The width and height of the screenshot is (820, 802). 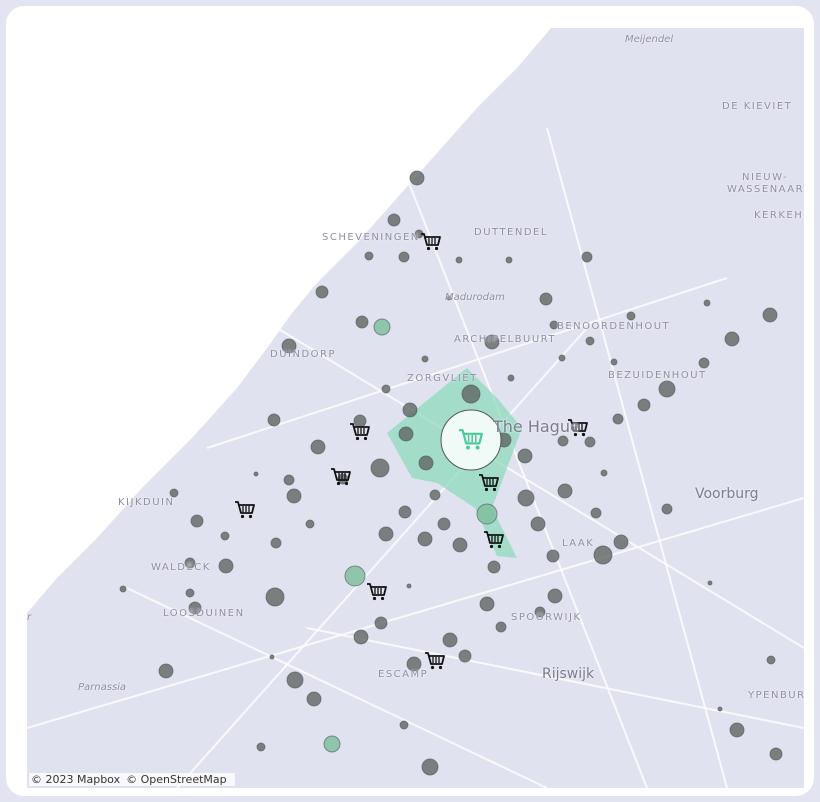 What do you see at coordinates (471, 440) in the screenshot?
I see `selected-store-marker` at bounding box center [471, 440].